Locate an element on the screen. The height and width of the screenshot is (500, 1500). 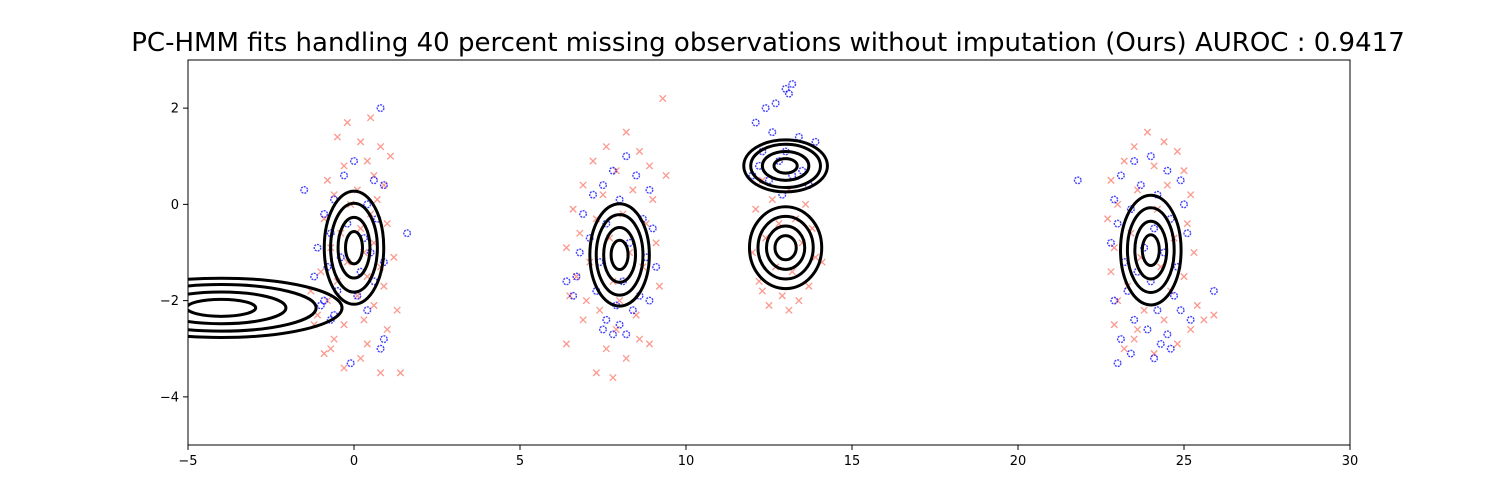
y-tick-label: 2 is located at coordinates (175, 109).